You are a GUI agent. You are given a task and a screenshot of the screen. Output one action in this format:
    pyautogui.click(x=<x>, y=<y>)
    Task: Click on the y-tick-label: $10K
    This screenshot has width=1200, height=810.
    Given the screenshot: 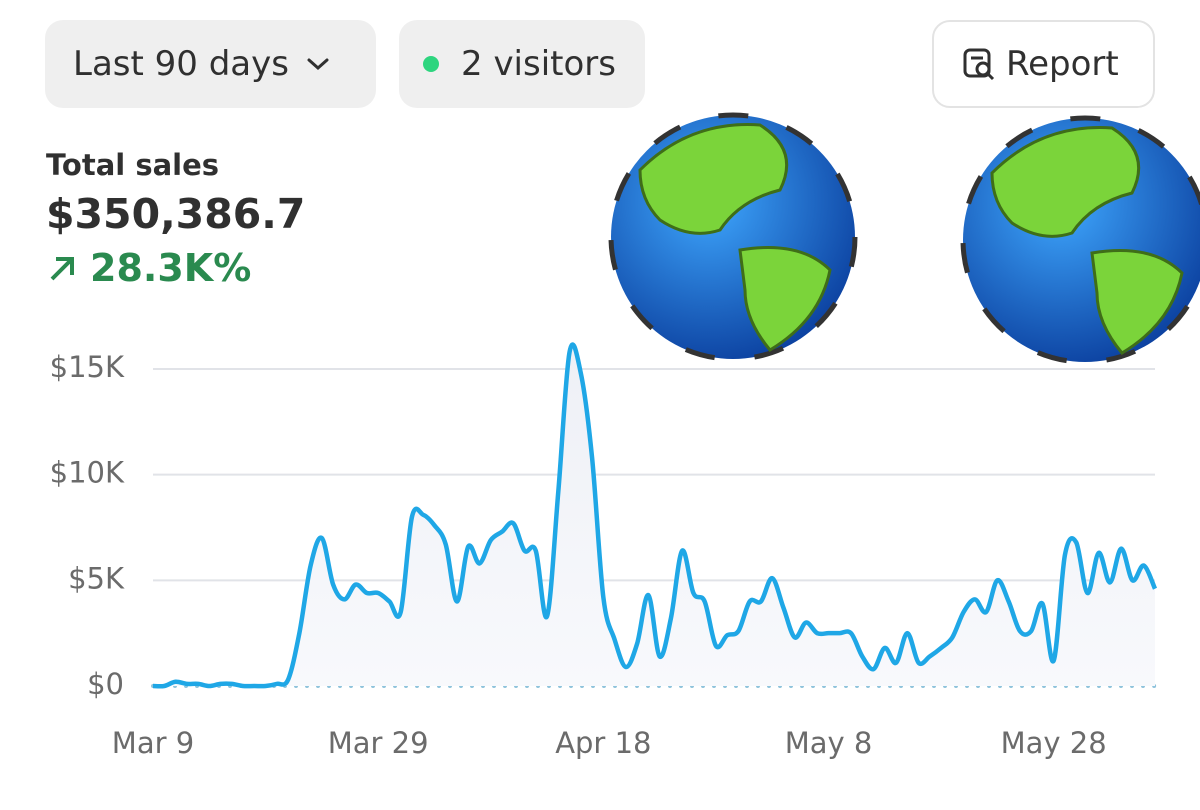 What is the action you would take?
    pyautogui.click(x=87, y=473)
    